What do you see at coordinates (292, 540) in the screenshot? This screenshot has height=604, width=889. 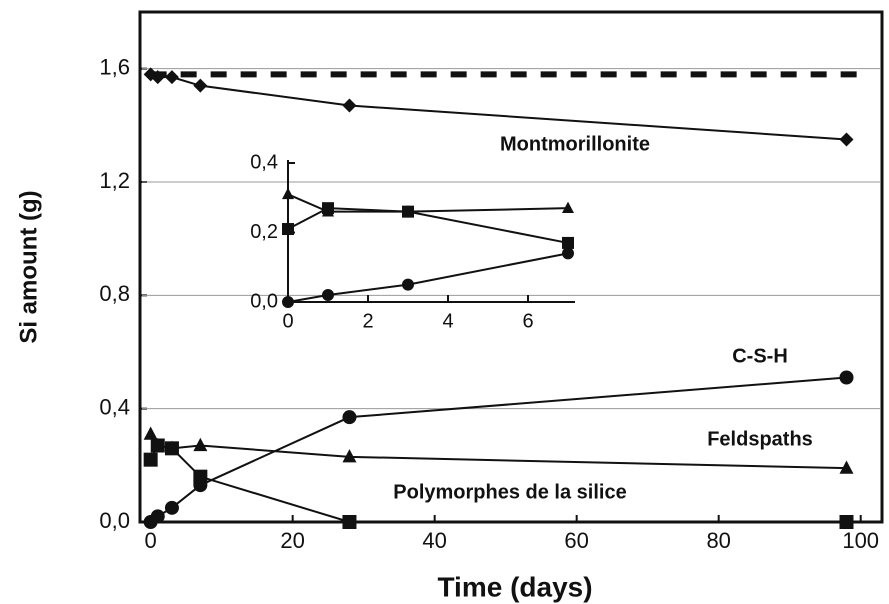 I see `x-tick-label: 20` at bounding box center [292, 540].